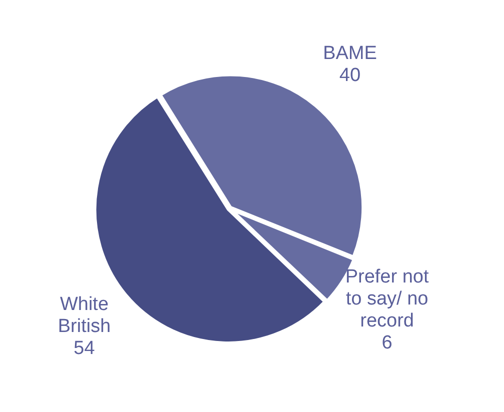  What do you see at coordinates (84, 316) in the screenshot?
I see `slice-label: White British` at bounding box center [84, 316].